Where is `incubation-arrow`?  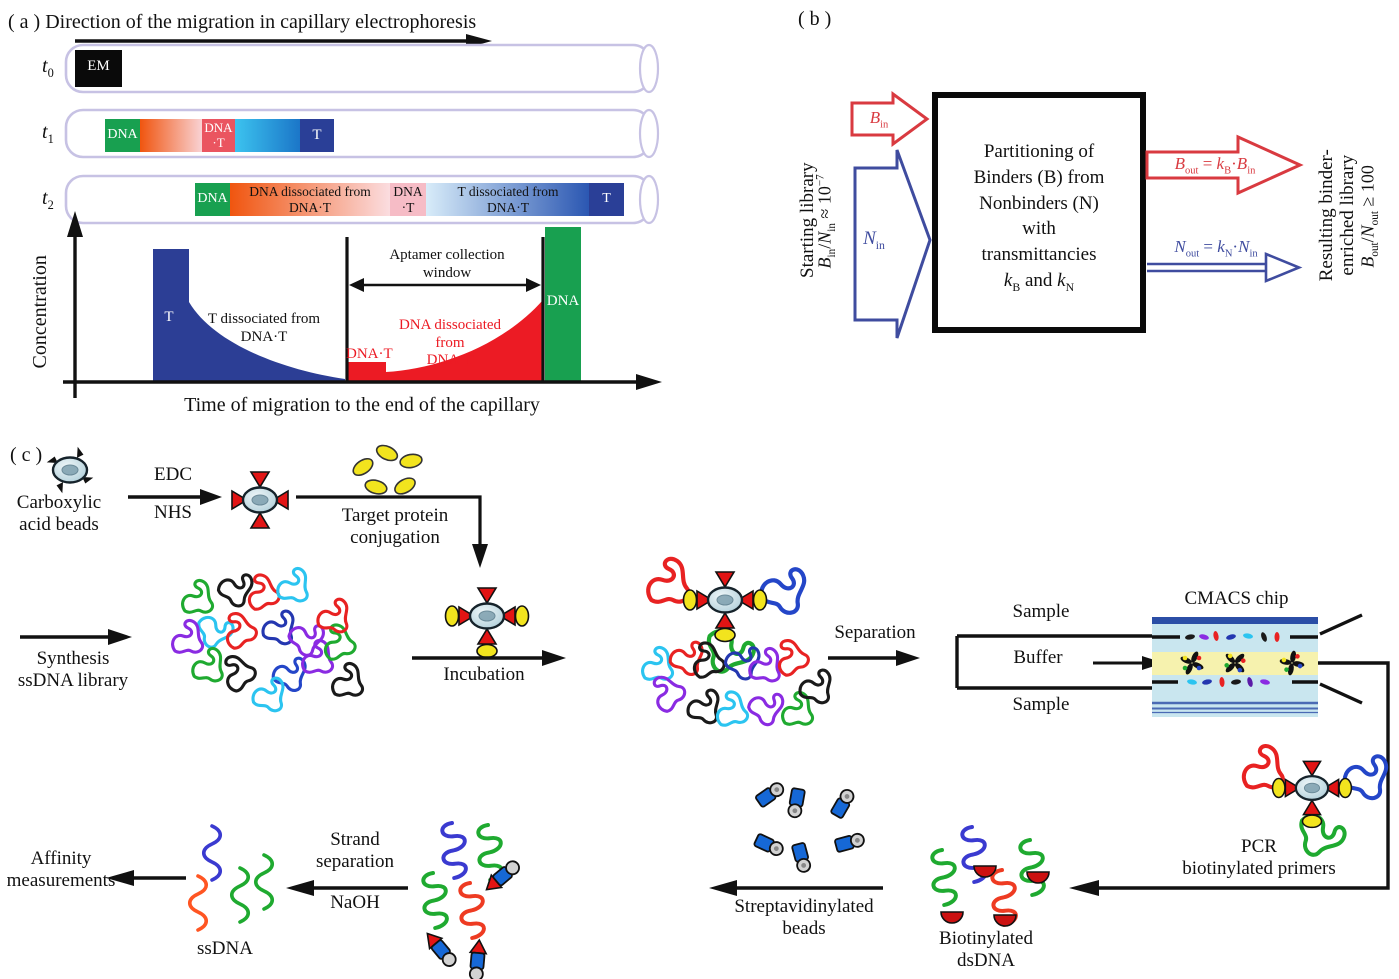
incubation-arrow is located at coordinates (489, 658).